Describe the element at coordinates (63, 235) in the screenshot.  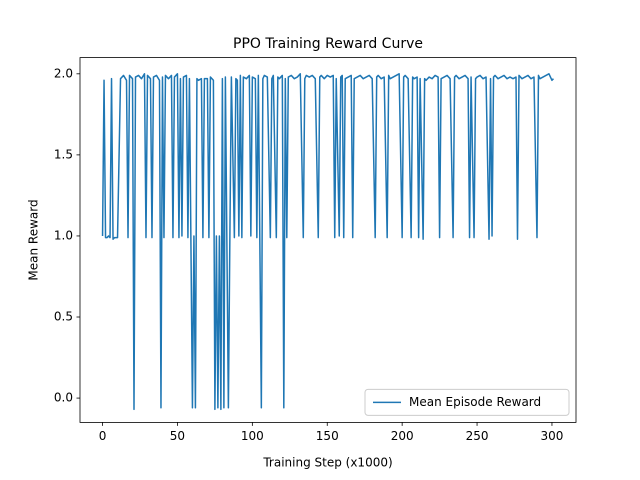
I see `y-tick-label: 1.0` at that location.